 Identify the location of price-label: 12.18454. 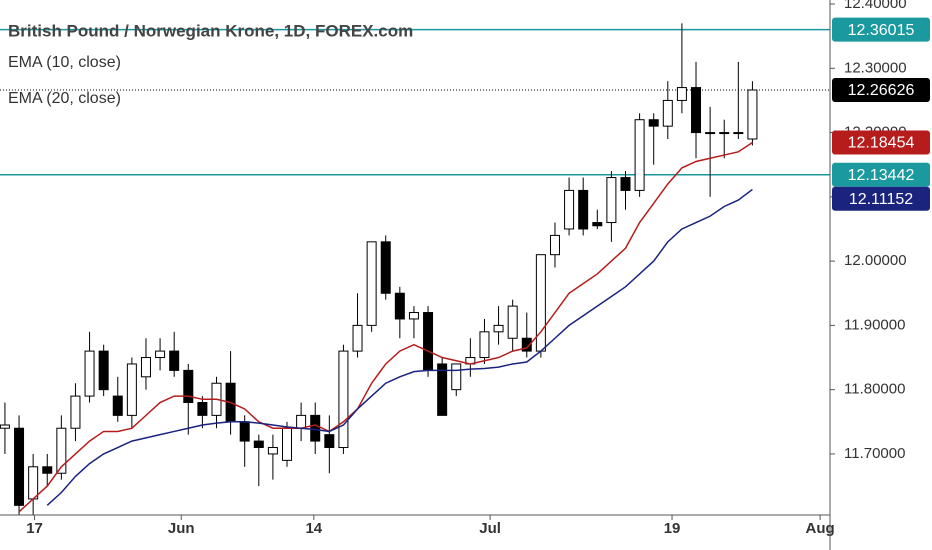
(881, 143).